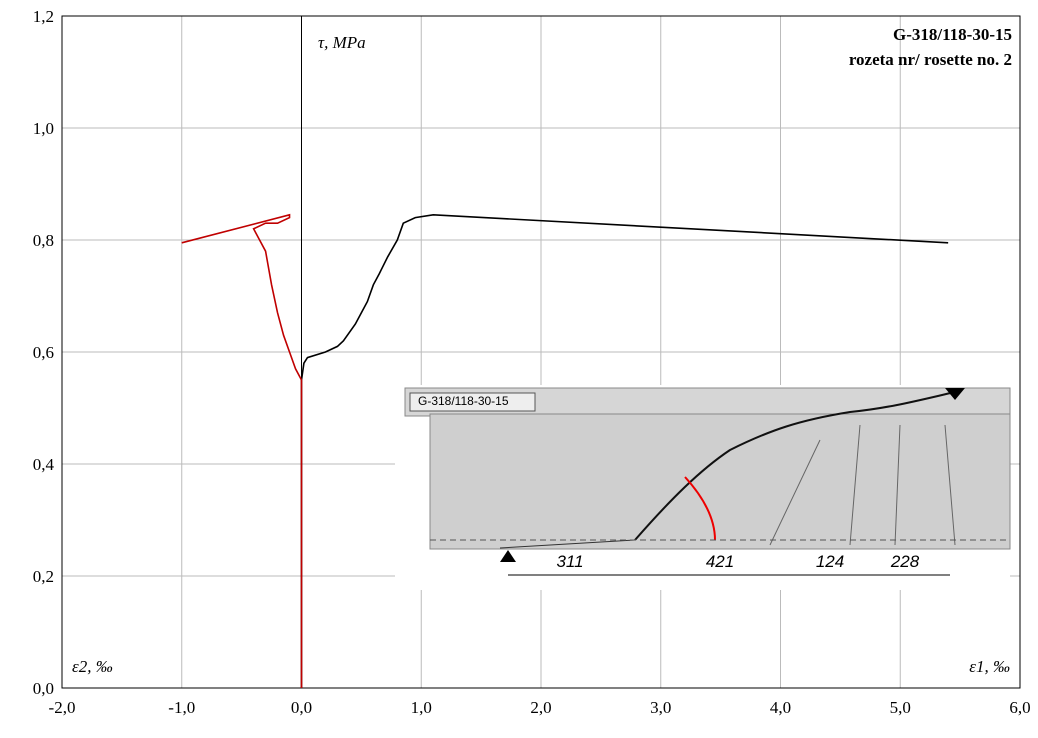 This screenshot has width=1038, height=738. Describe the element at coordinates (660, 707) in the screenshot. I see `x-tick-label: 3,0` at that location.